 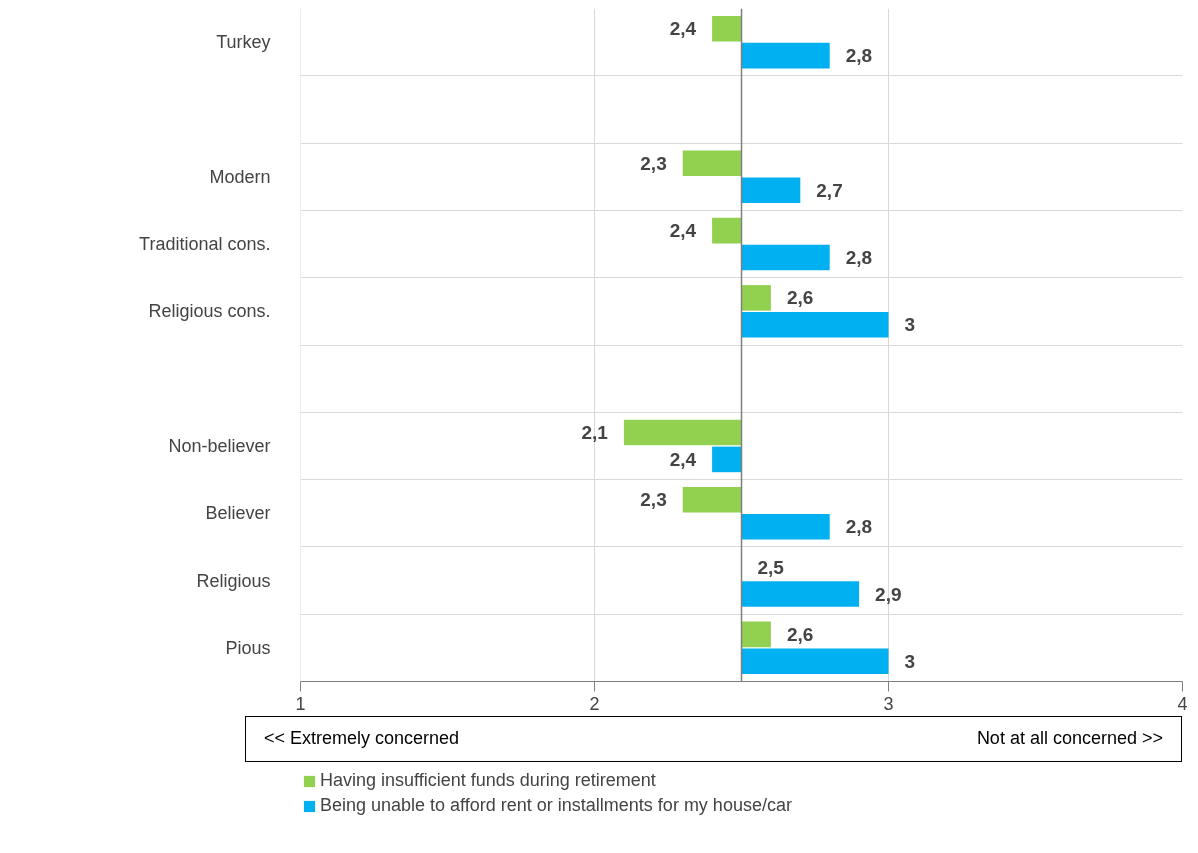 I want to click on x-tick-label: 3, so click(x=888, y=703).